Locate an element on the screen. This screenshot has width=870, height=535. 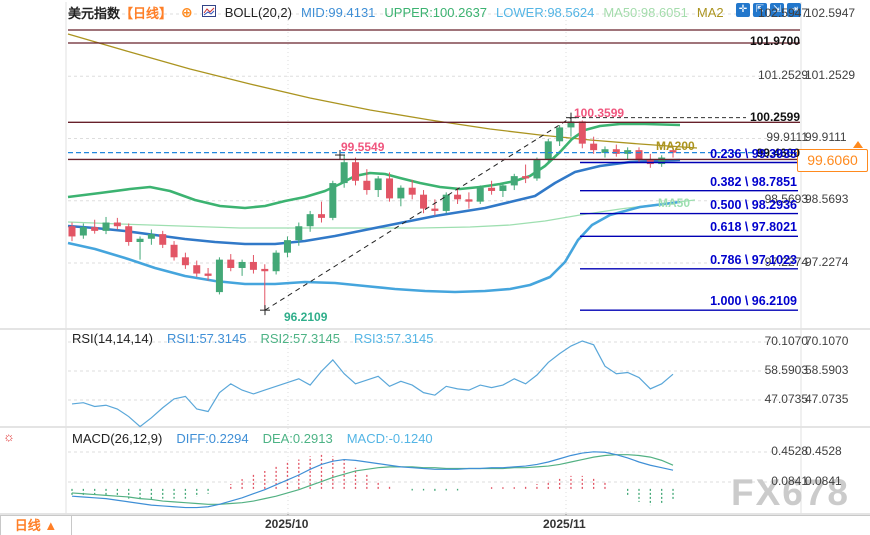
boll-label: BOLL(20,2) is located at coordinates (258, 12).